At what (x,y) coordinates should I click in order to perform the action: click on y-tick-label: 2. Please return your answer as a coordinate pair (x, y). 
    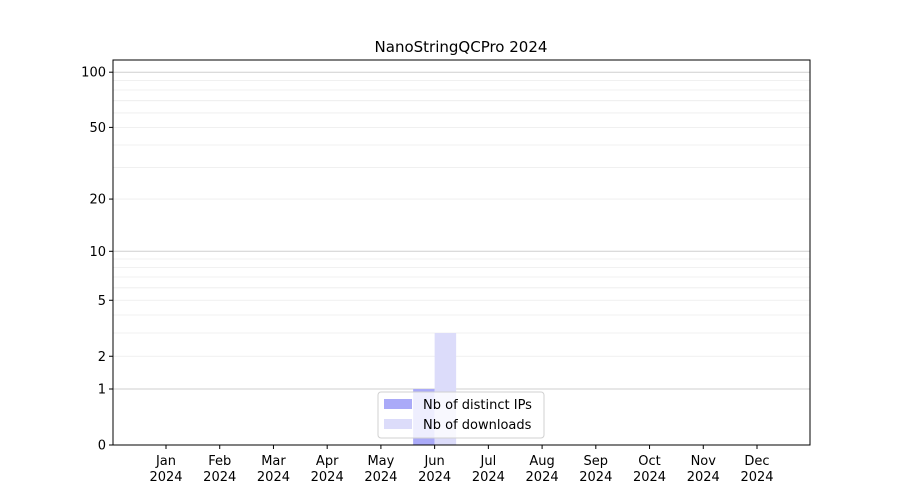
    Looking at the image, I should click on (102, 357).